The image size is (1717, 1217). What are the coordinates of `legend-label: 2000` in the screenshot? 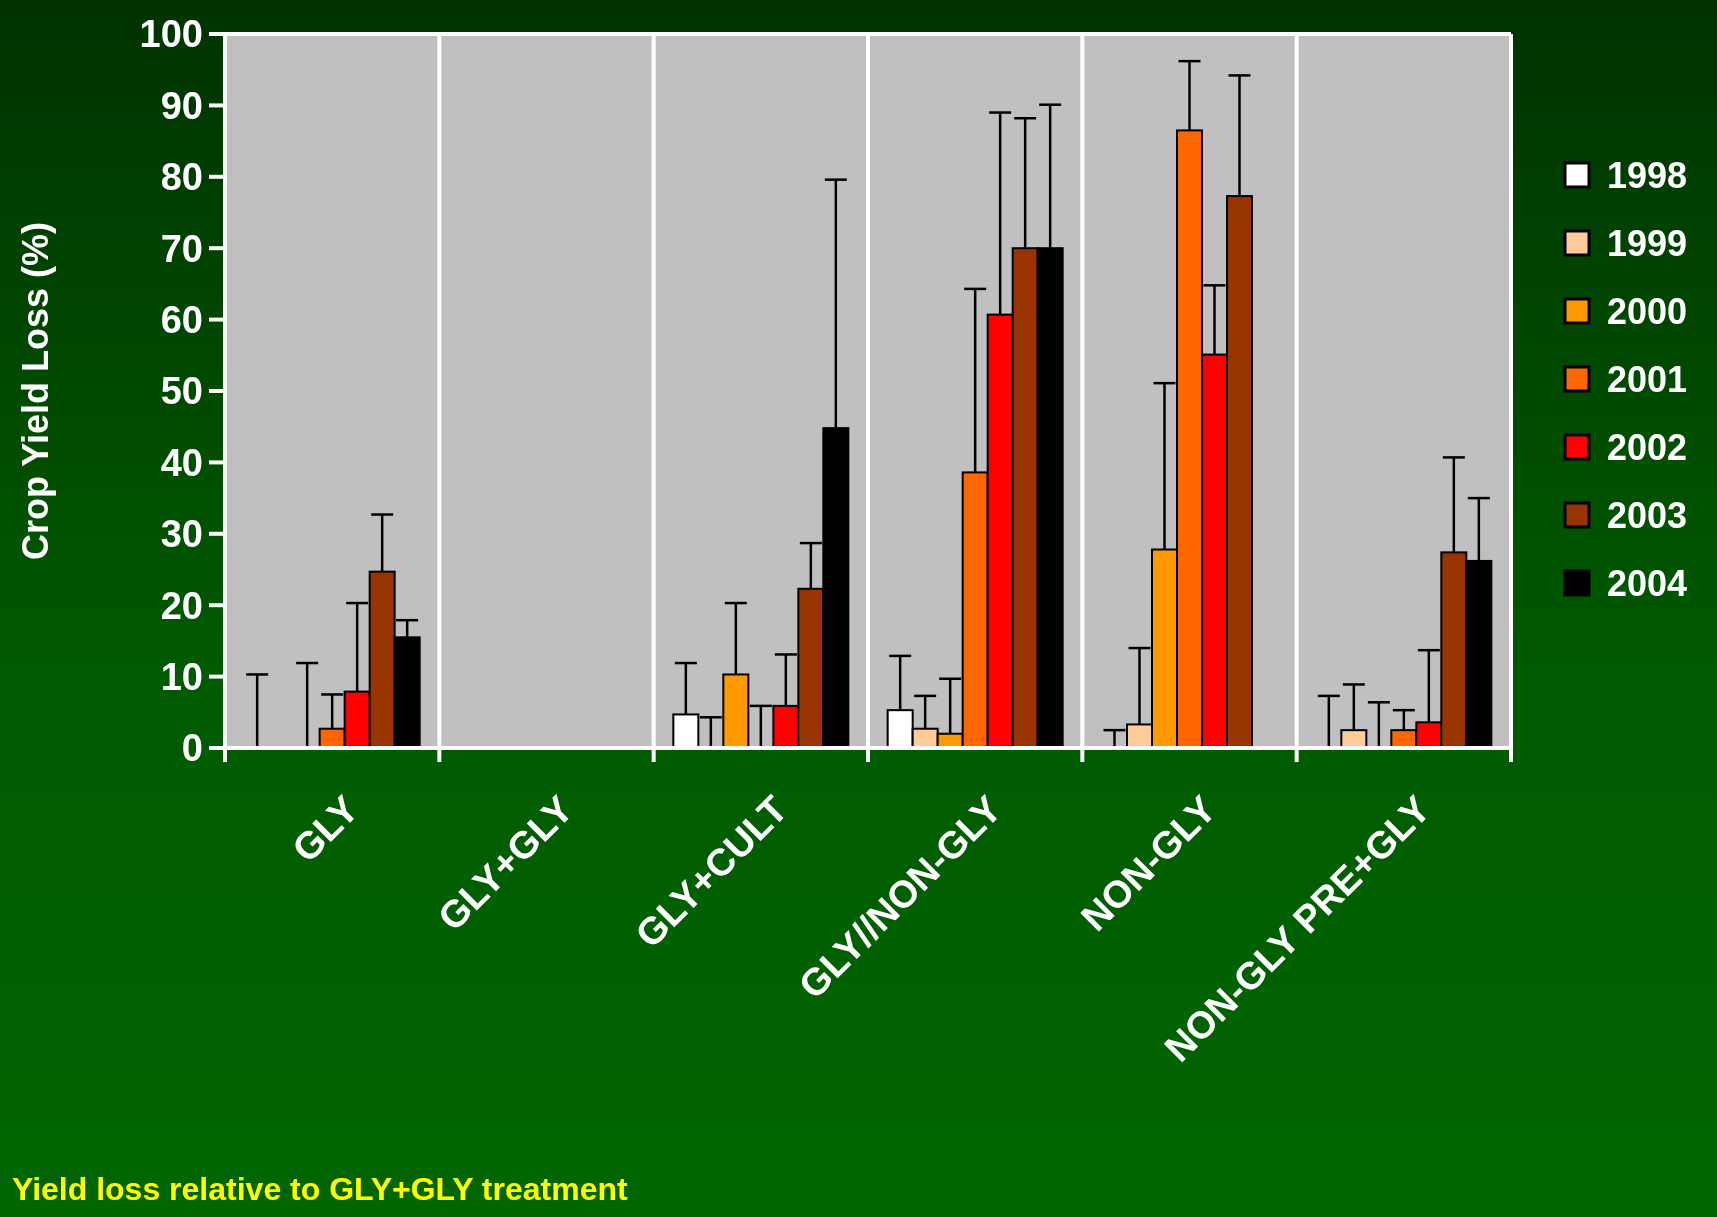 It's located at (1647, 311).